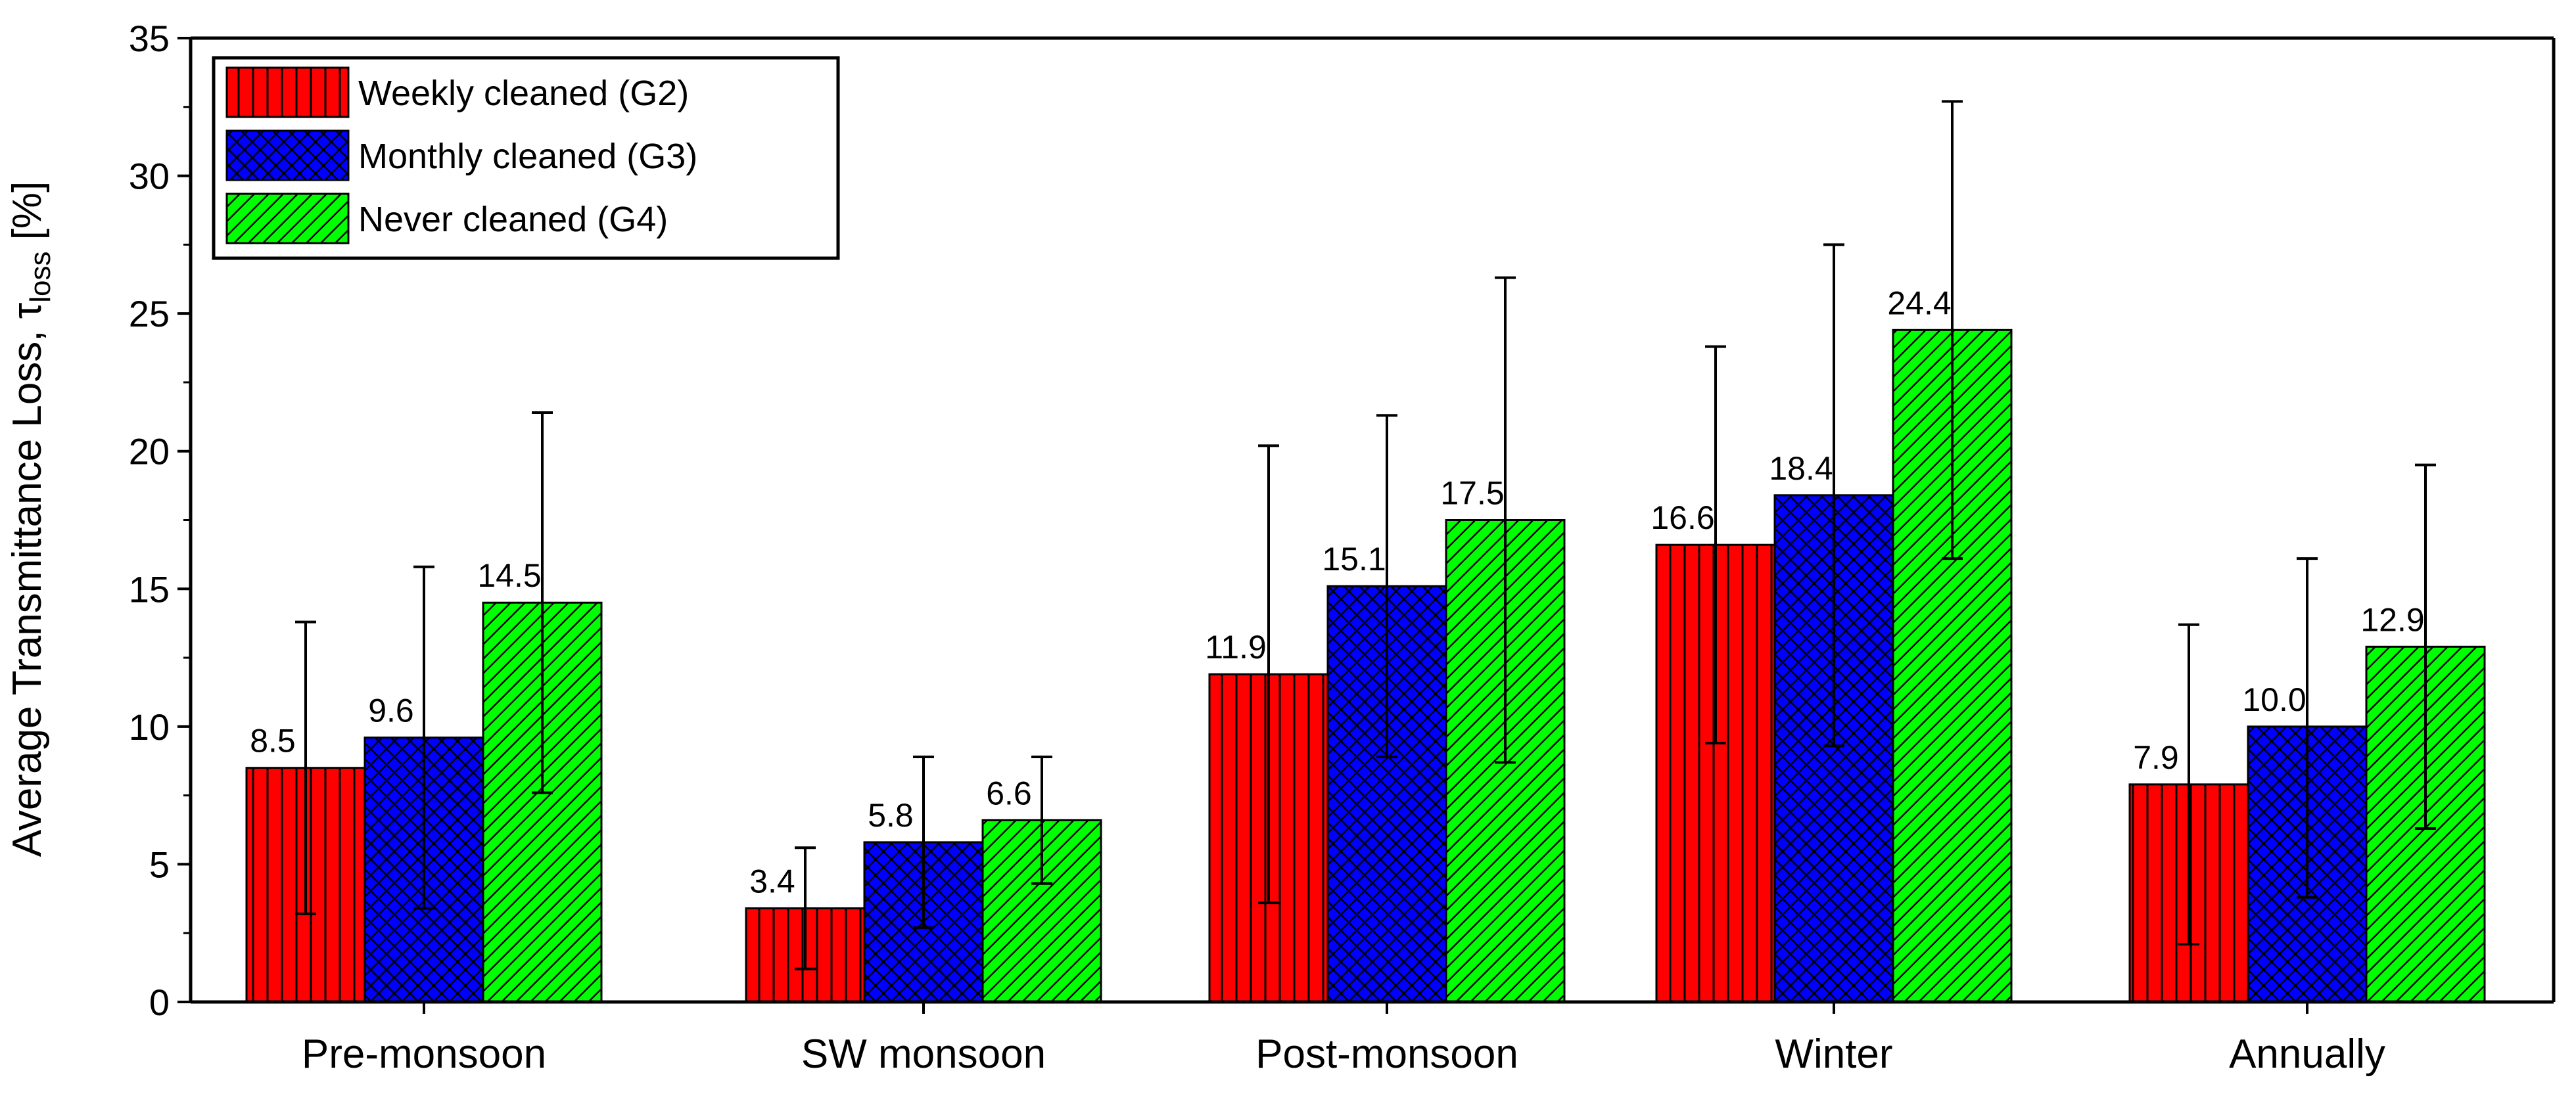 The height and width of the screenshot is (1113, 2576). Describe the element at coordinates (27, 217) in the screenshot. I see `y-axis-title-unit: [%]` at that location.